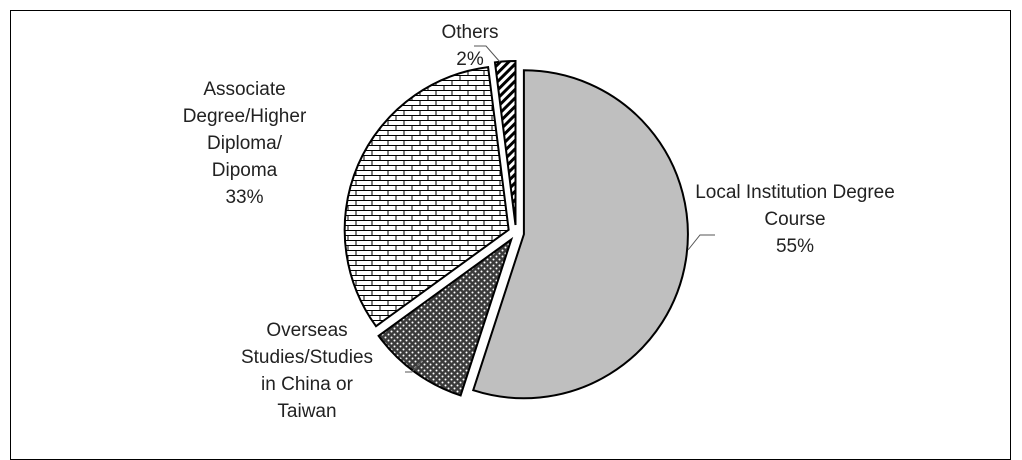 The height and width of the screenshot is (460, 1022). Describe the element at coordinates (795, 206) in the screenshot. I see `category-label: Local Institution Degree Course` at that location.